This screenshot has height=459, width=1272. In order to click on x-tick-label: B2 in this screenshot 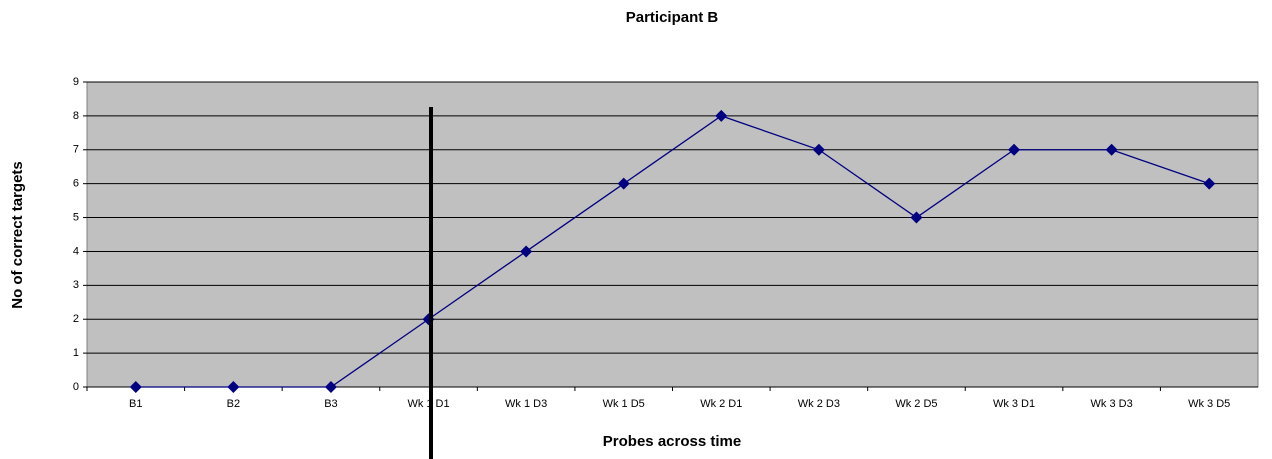, I will do `click(233, 404)`.